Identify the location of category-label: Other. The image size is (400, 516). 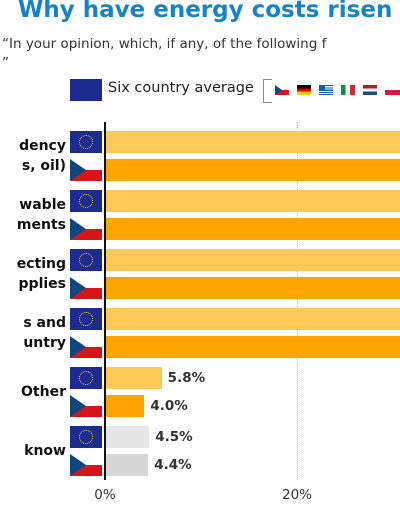
(43, 392).